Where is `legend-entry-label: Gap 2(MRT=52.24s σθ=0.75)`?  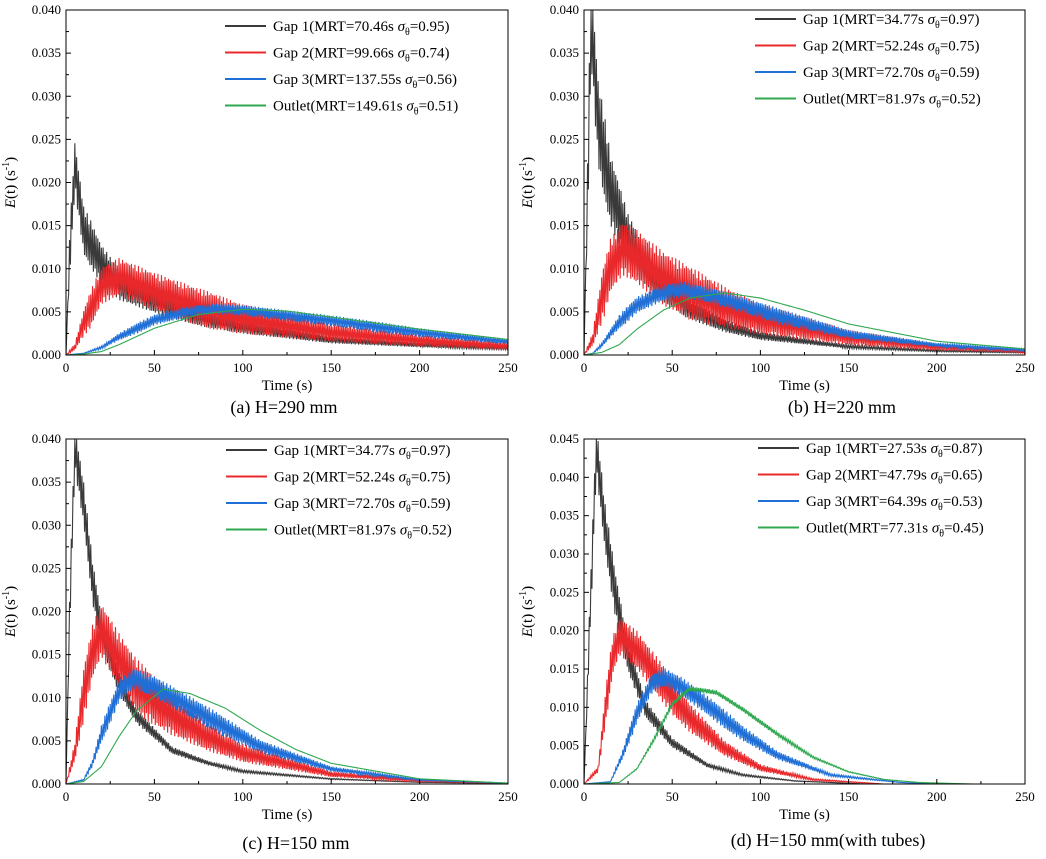 legend-entry-label: Gap 2(MRT=52.24s σθ=0.75) is located at coordinates (362, 479).